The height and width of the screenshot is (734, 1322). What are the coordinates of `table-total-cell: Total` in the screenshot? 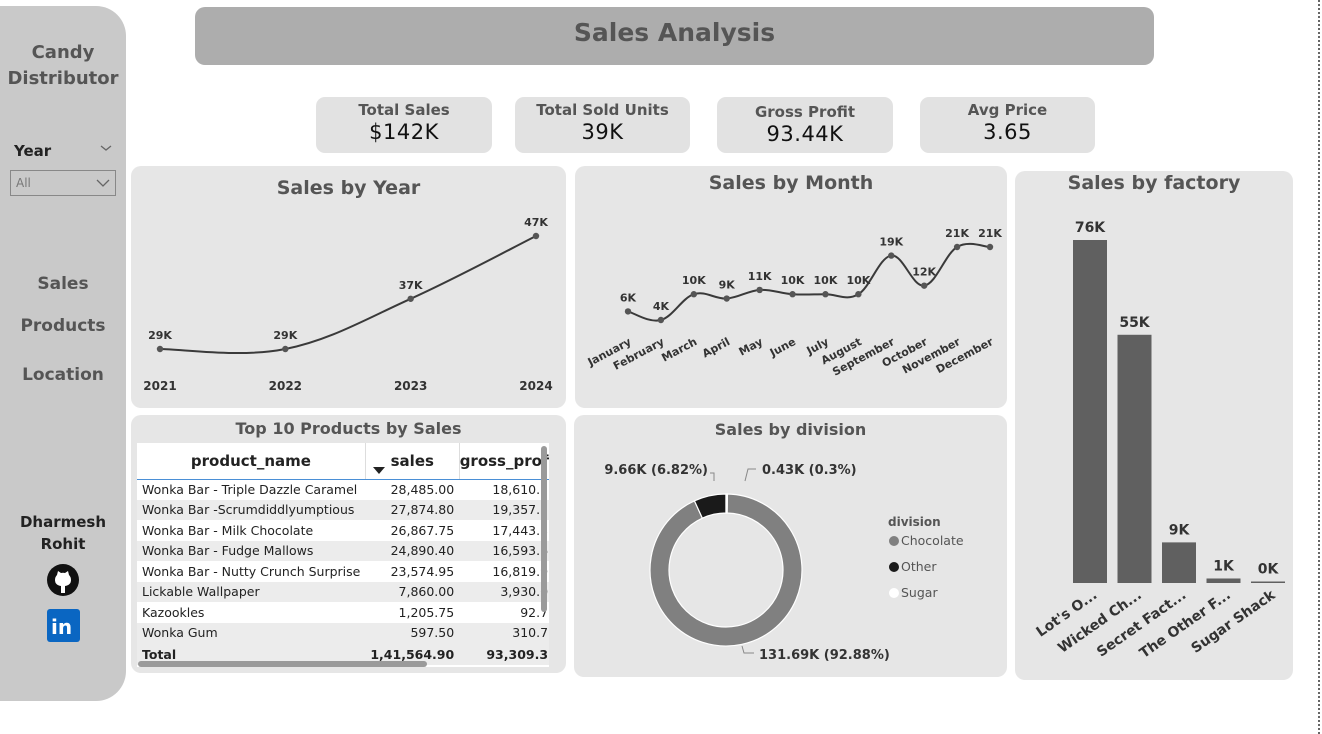 It's located at (251, 654).